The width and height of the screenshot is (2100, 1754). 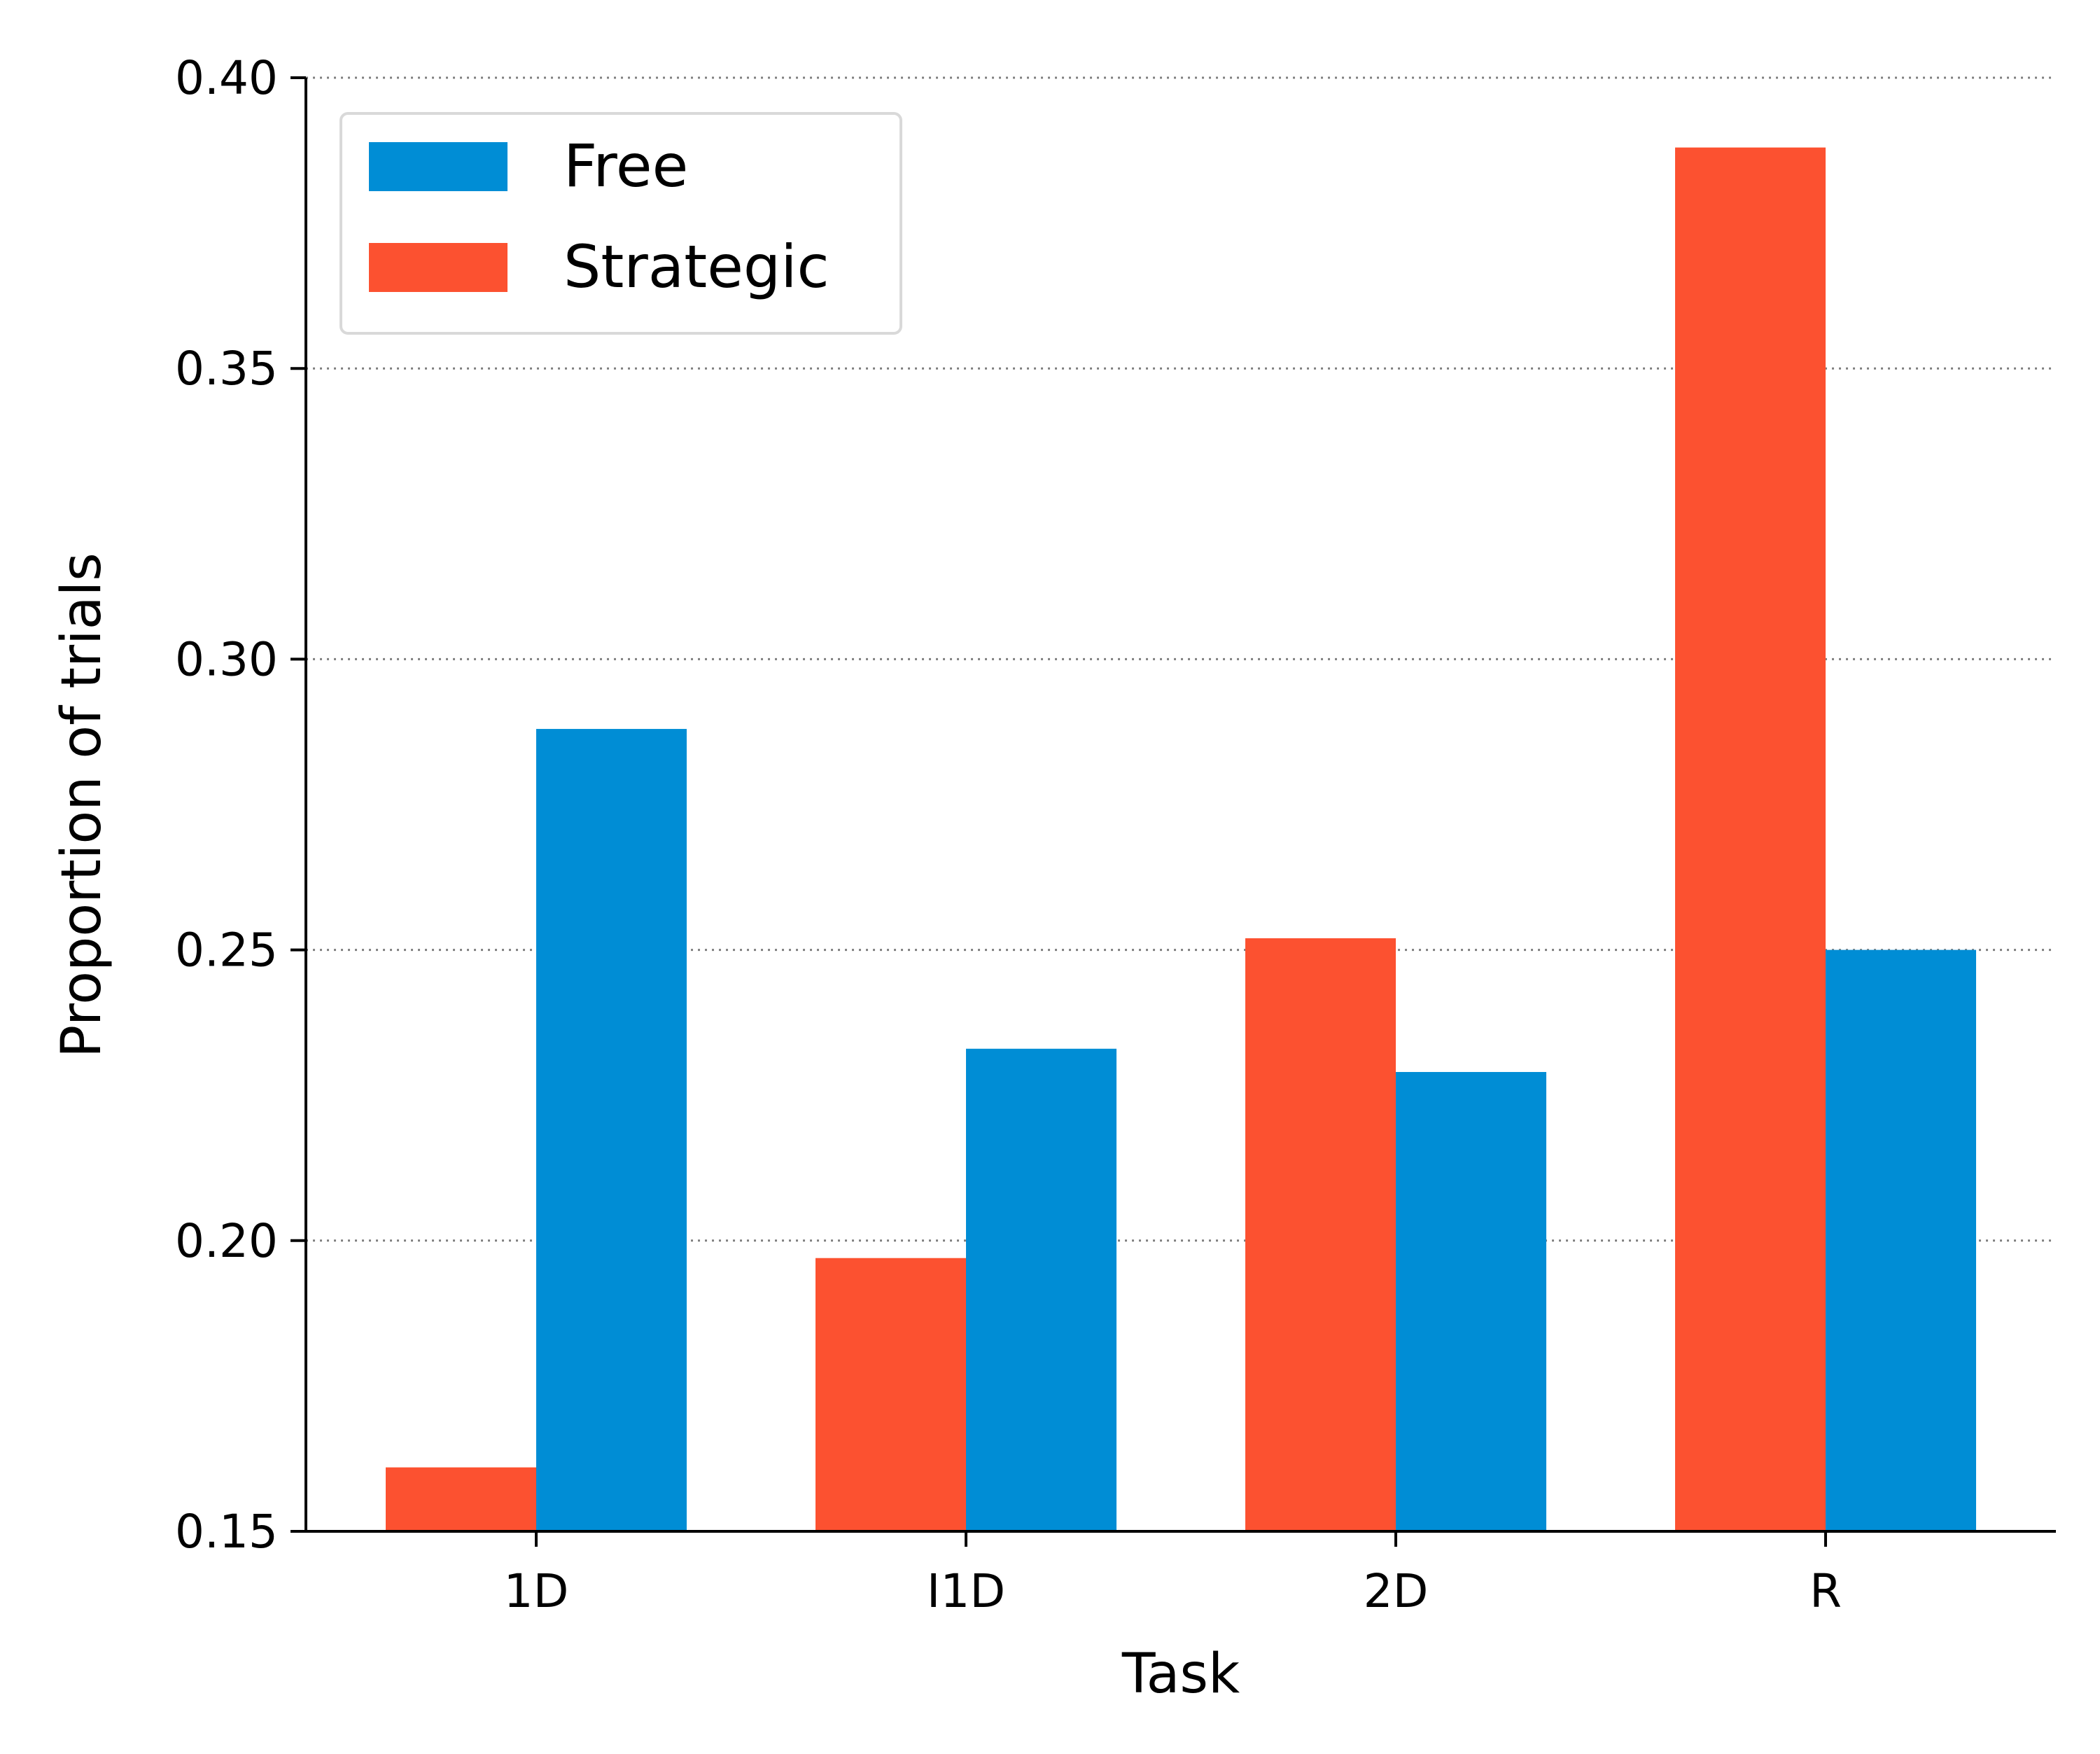 What do you see at coordinates (81, 805) in the screenshot?
I see `y-axis-title: Proportion of trials` at bounding box center [81, 805].